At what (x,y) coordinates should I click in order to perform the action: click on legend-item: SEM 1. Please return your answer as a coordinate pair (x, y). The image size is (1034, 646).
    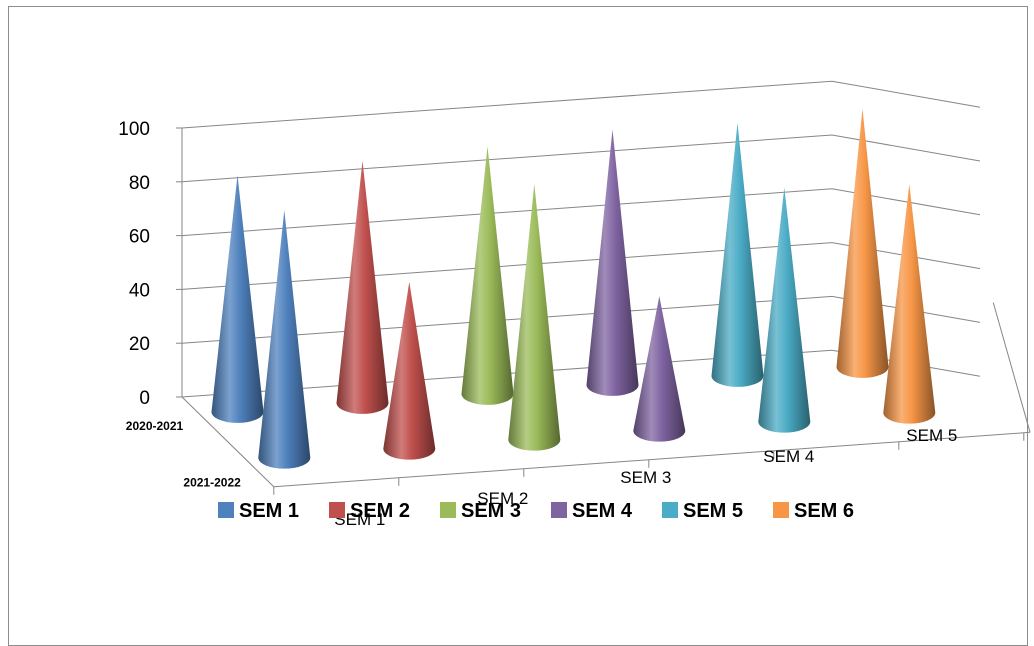
    Looking at the image, I should click on (258, 511).